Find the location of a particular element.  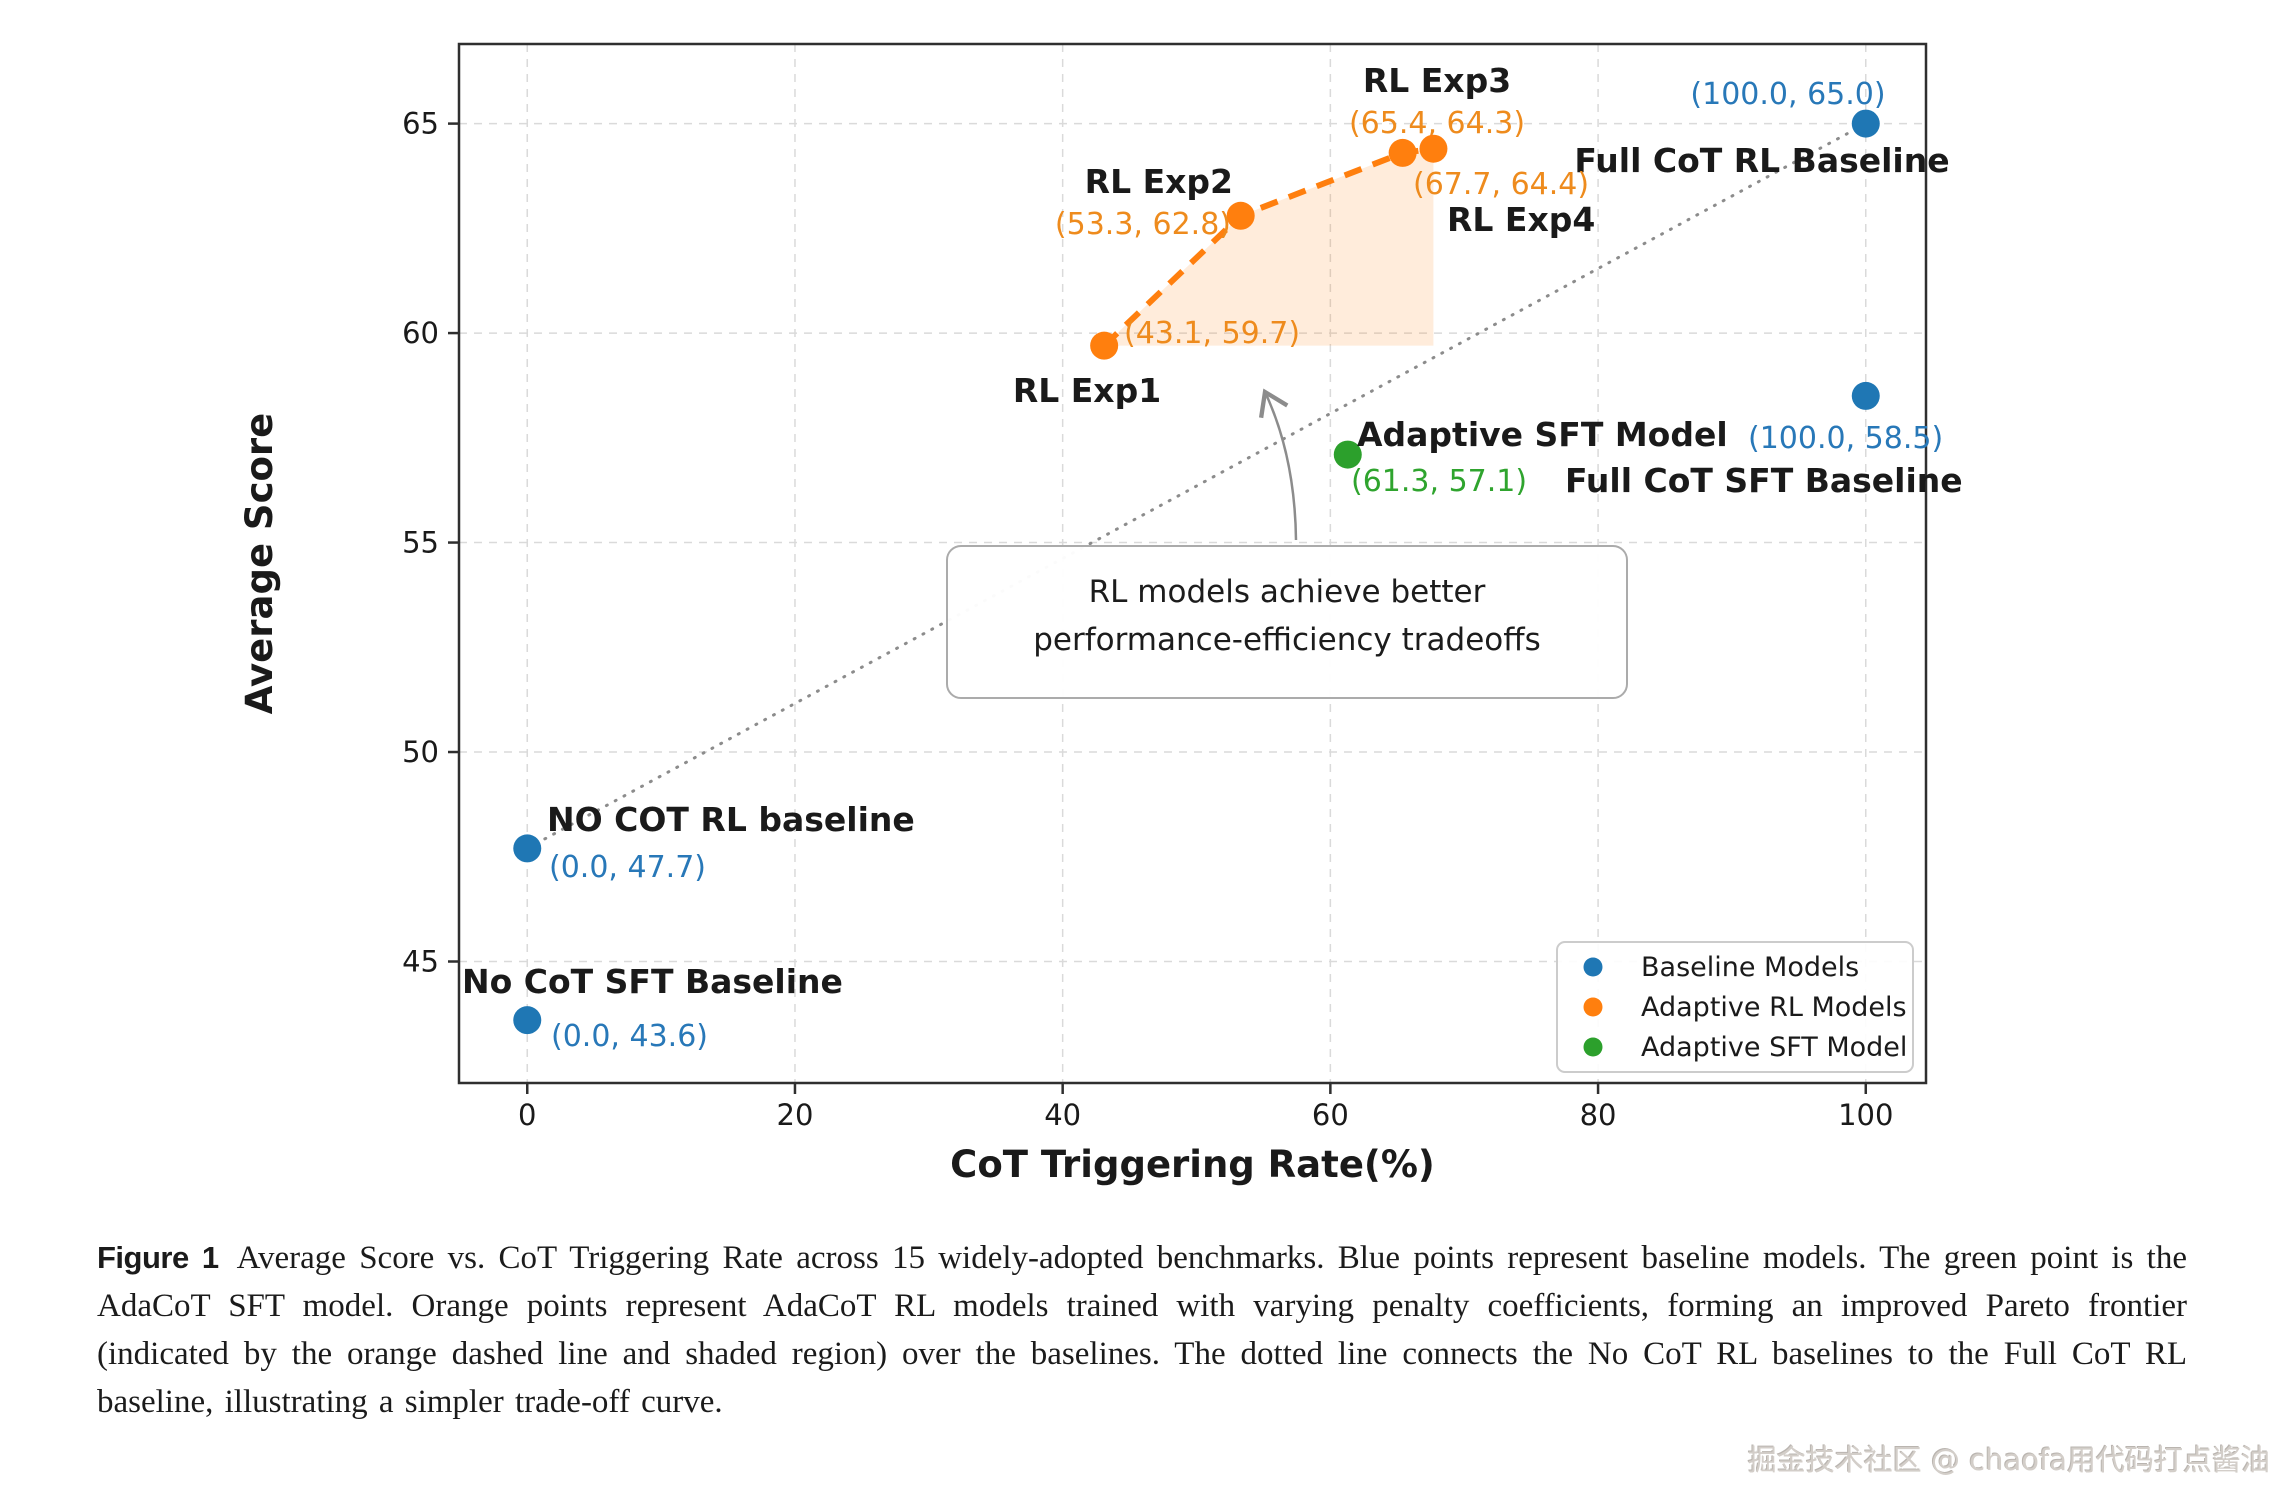

legend-label-adaptive-rl-models: Adaptive RL Models is located at coordinates (1774, 1007).